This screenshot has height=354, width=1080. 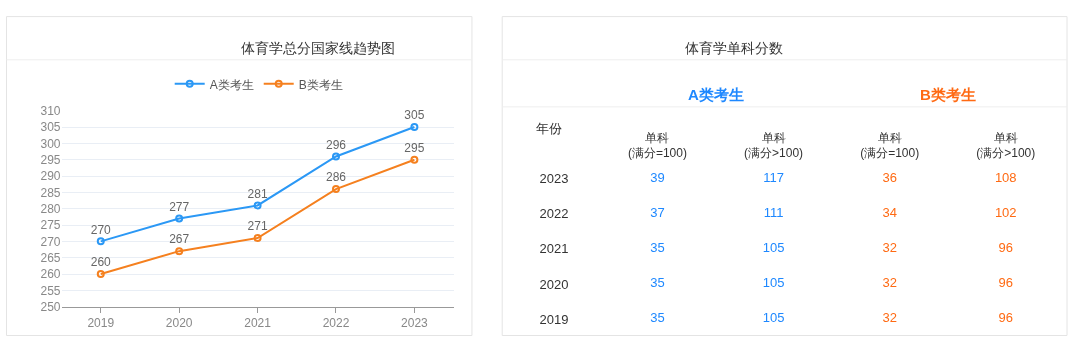 I want to click on x-tick-label: 2019, so click(x=101, y=323).